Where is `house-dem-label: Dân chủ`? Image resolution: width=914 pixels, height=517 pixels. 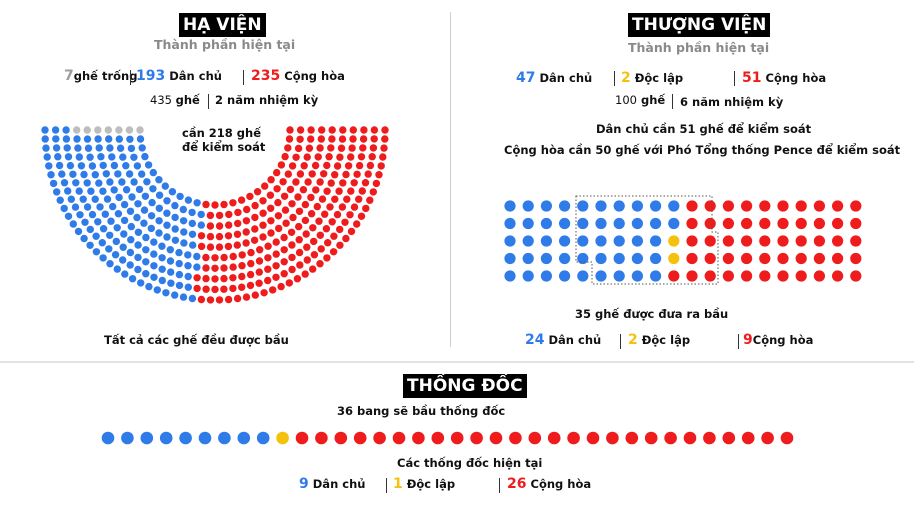
house-dem-label: Dân chủ is located at coordinates (195, 76).